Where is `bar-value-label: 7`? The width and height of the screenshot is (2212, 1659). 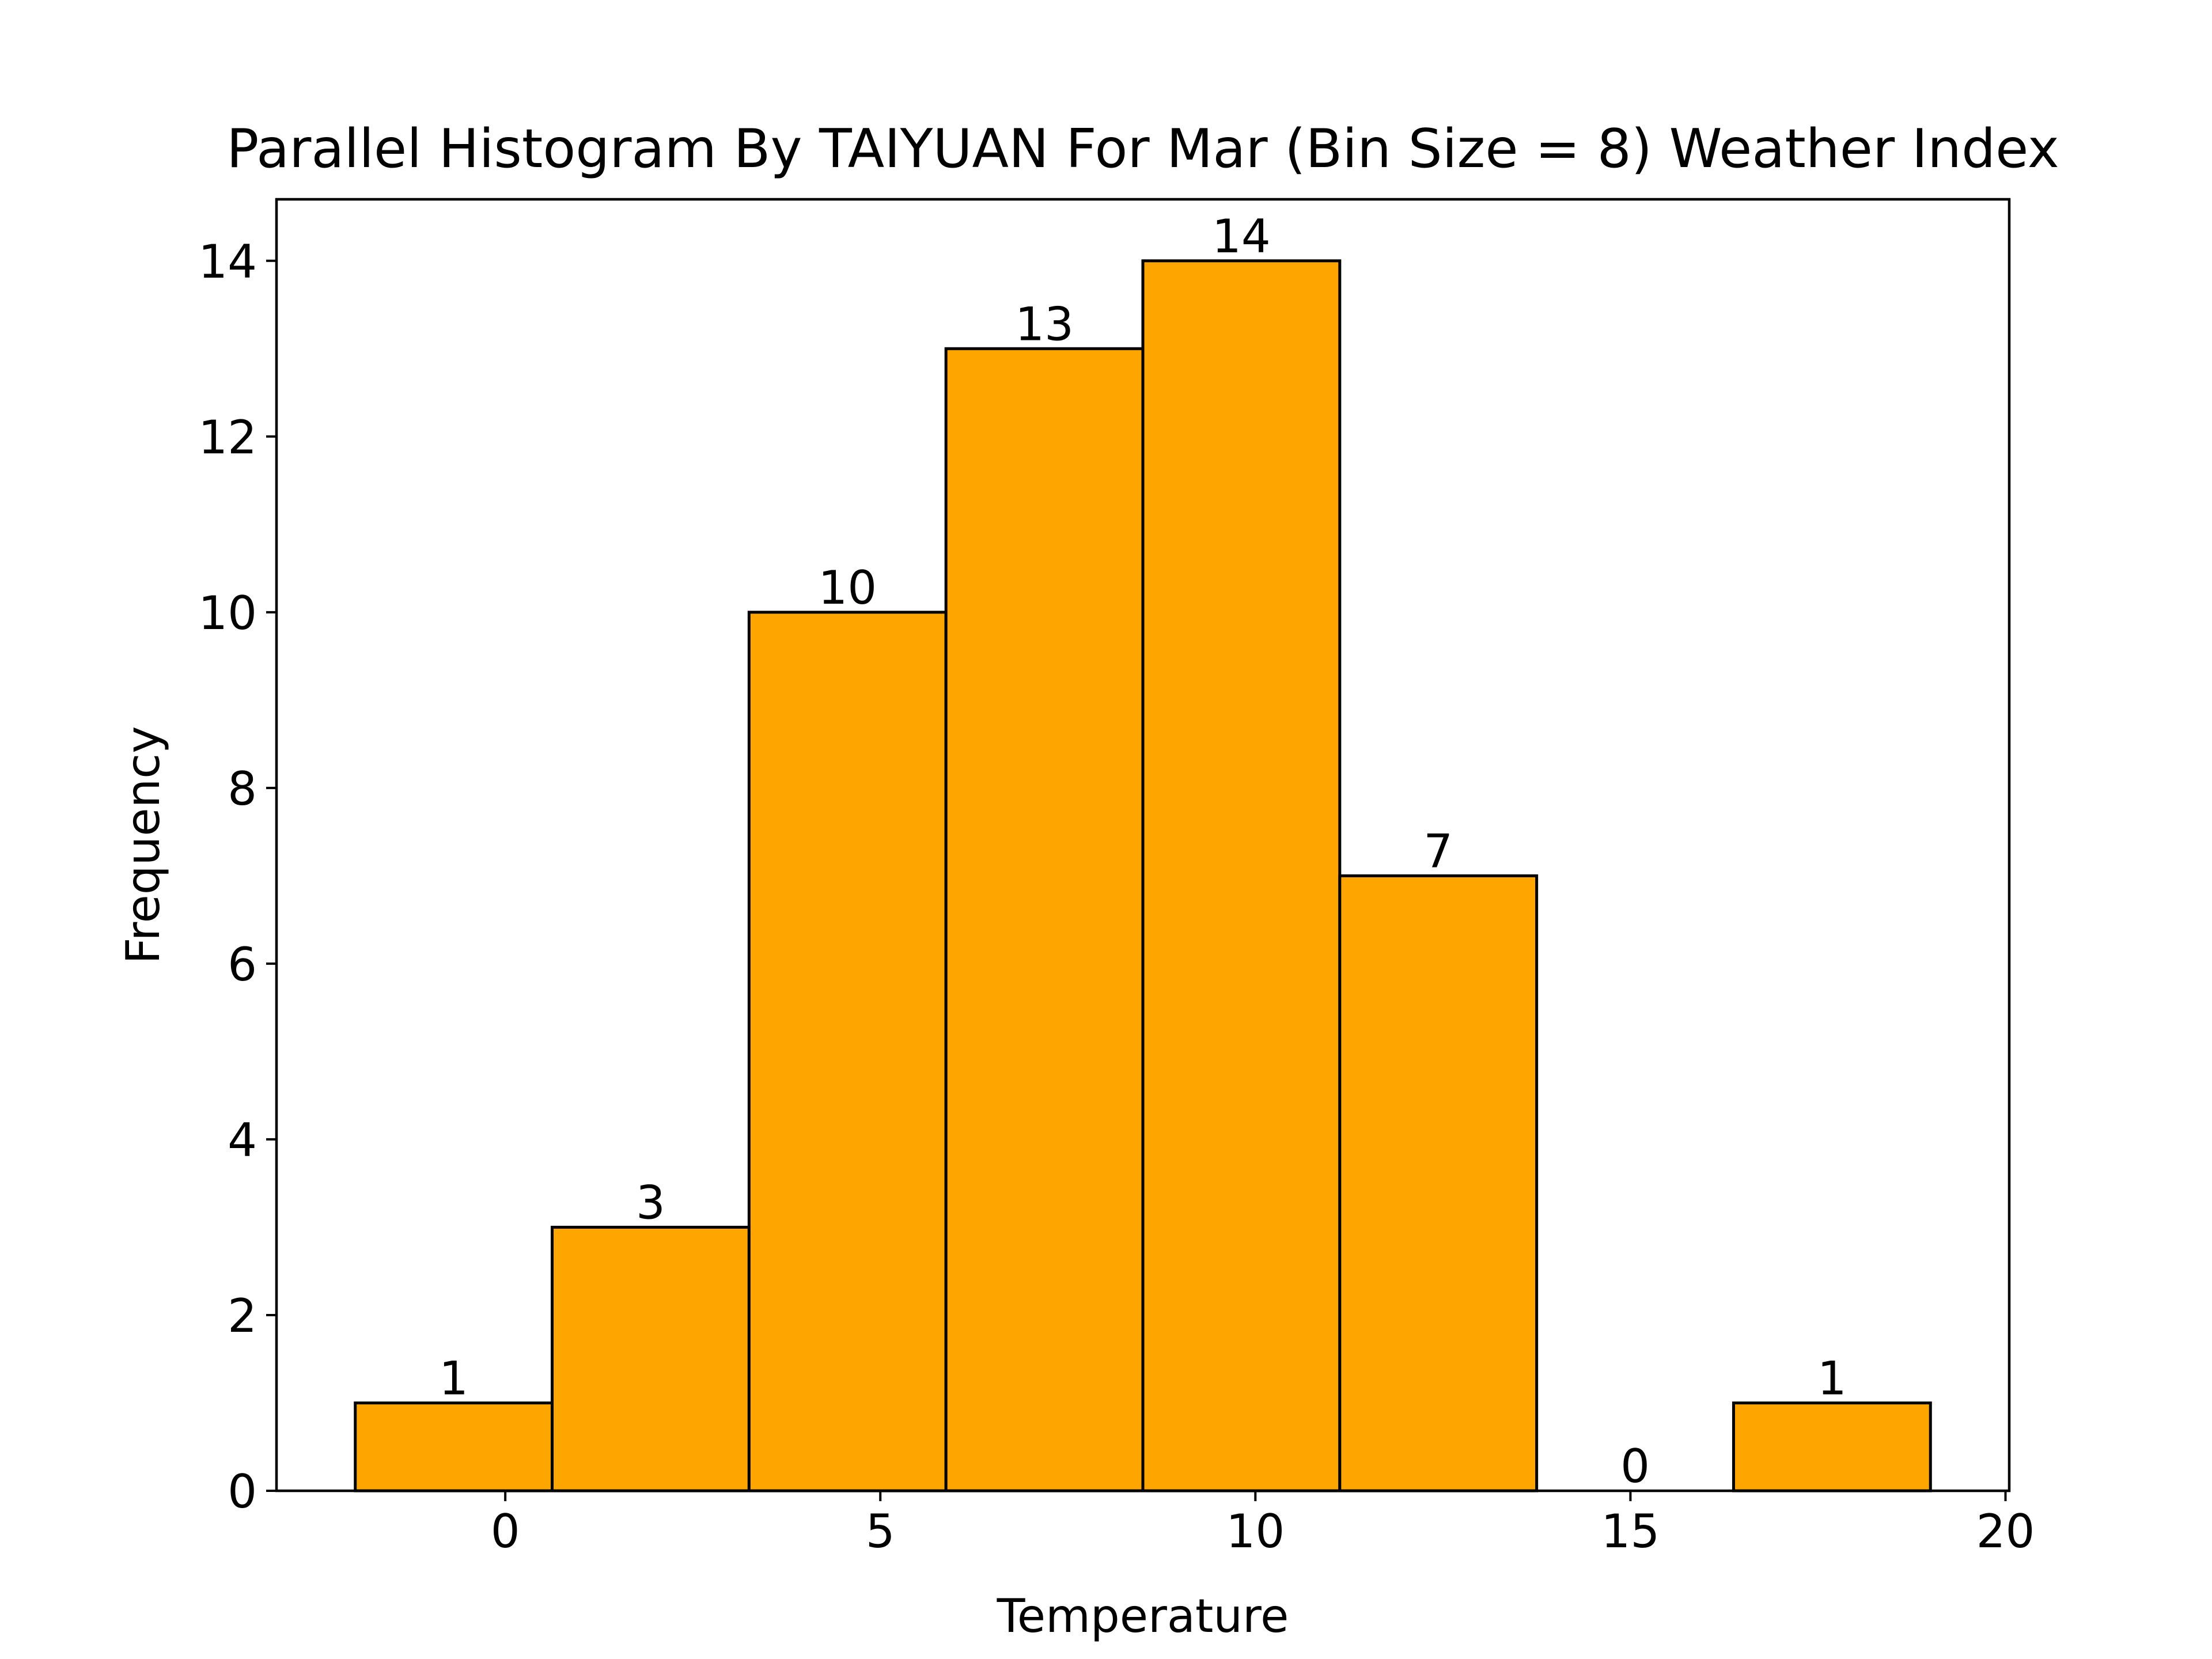
bar-value-label: 7 is located at coordinates (1438, 851).